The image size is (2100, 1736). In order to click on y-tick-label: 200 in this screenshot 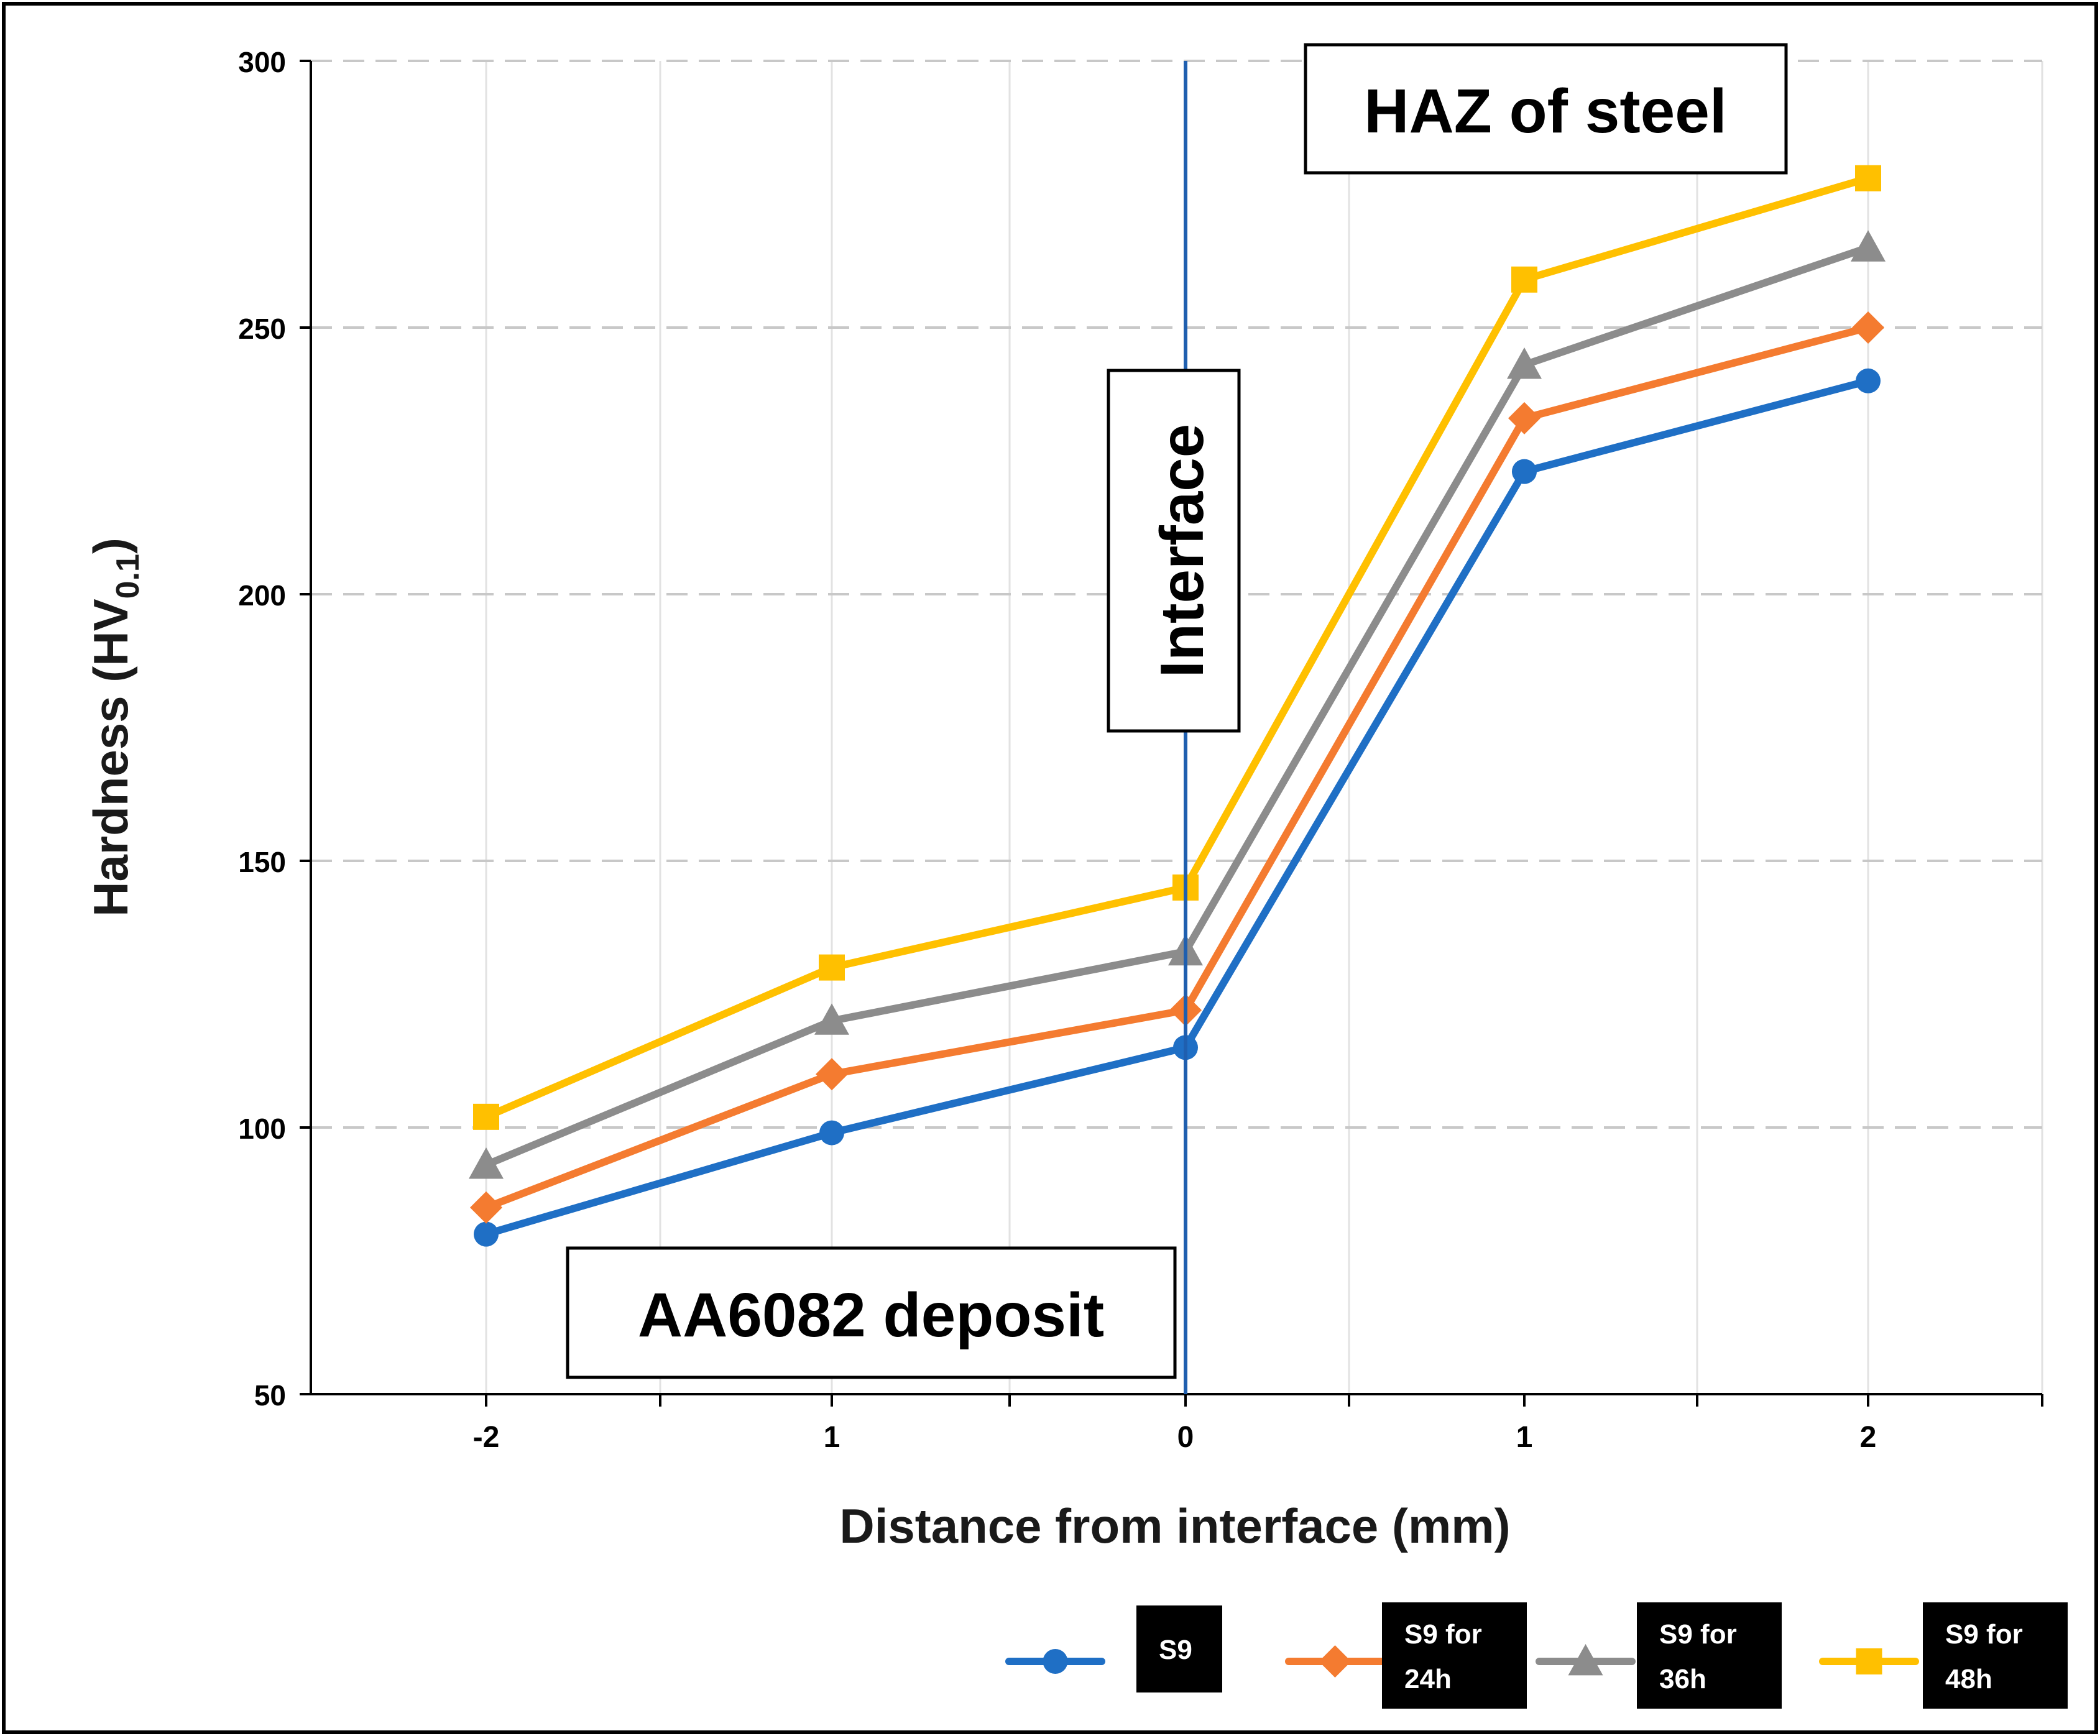, I will do `click(262, 595)`.